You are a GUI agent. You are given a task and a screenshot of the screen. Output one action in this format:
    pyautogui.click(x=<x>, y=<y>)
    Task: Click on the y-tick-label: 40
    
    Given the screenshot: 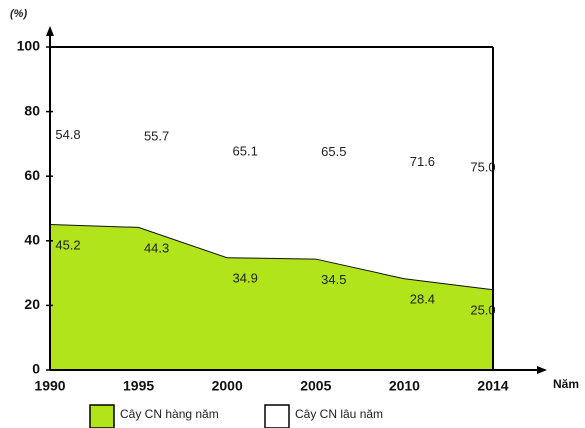 What is the action you would take?
    pyautogui.click(x=32, y=240)
    